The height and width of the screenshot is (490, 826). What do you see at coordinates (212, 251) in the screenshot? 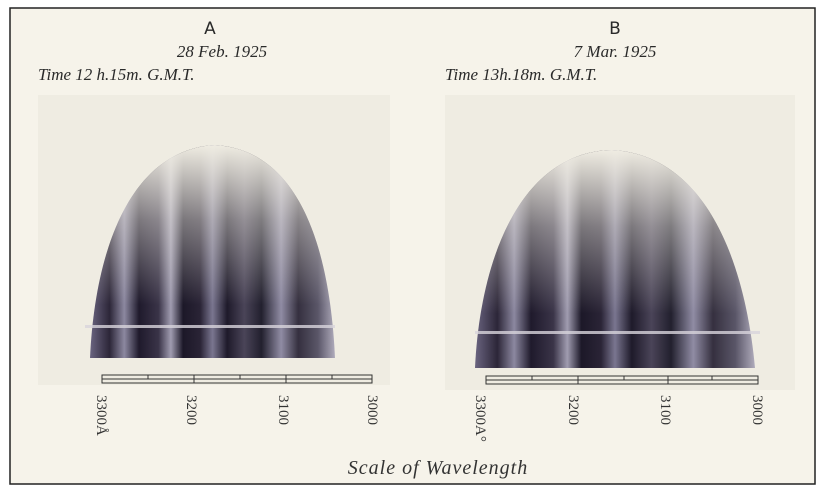
I see `spectrum-fade` at bounding box center [212, 251].